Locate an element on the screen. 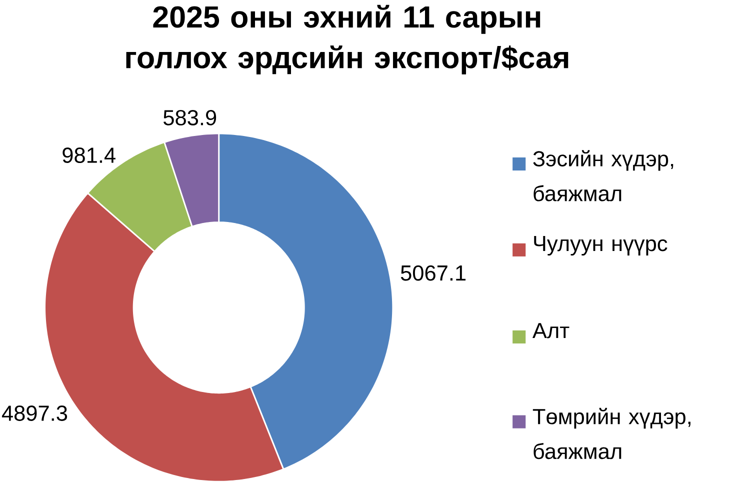  legend-label: Зэсийн хүдэр, баяжмал is located at coordinates (603, 176).